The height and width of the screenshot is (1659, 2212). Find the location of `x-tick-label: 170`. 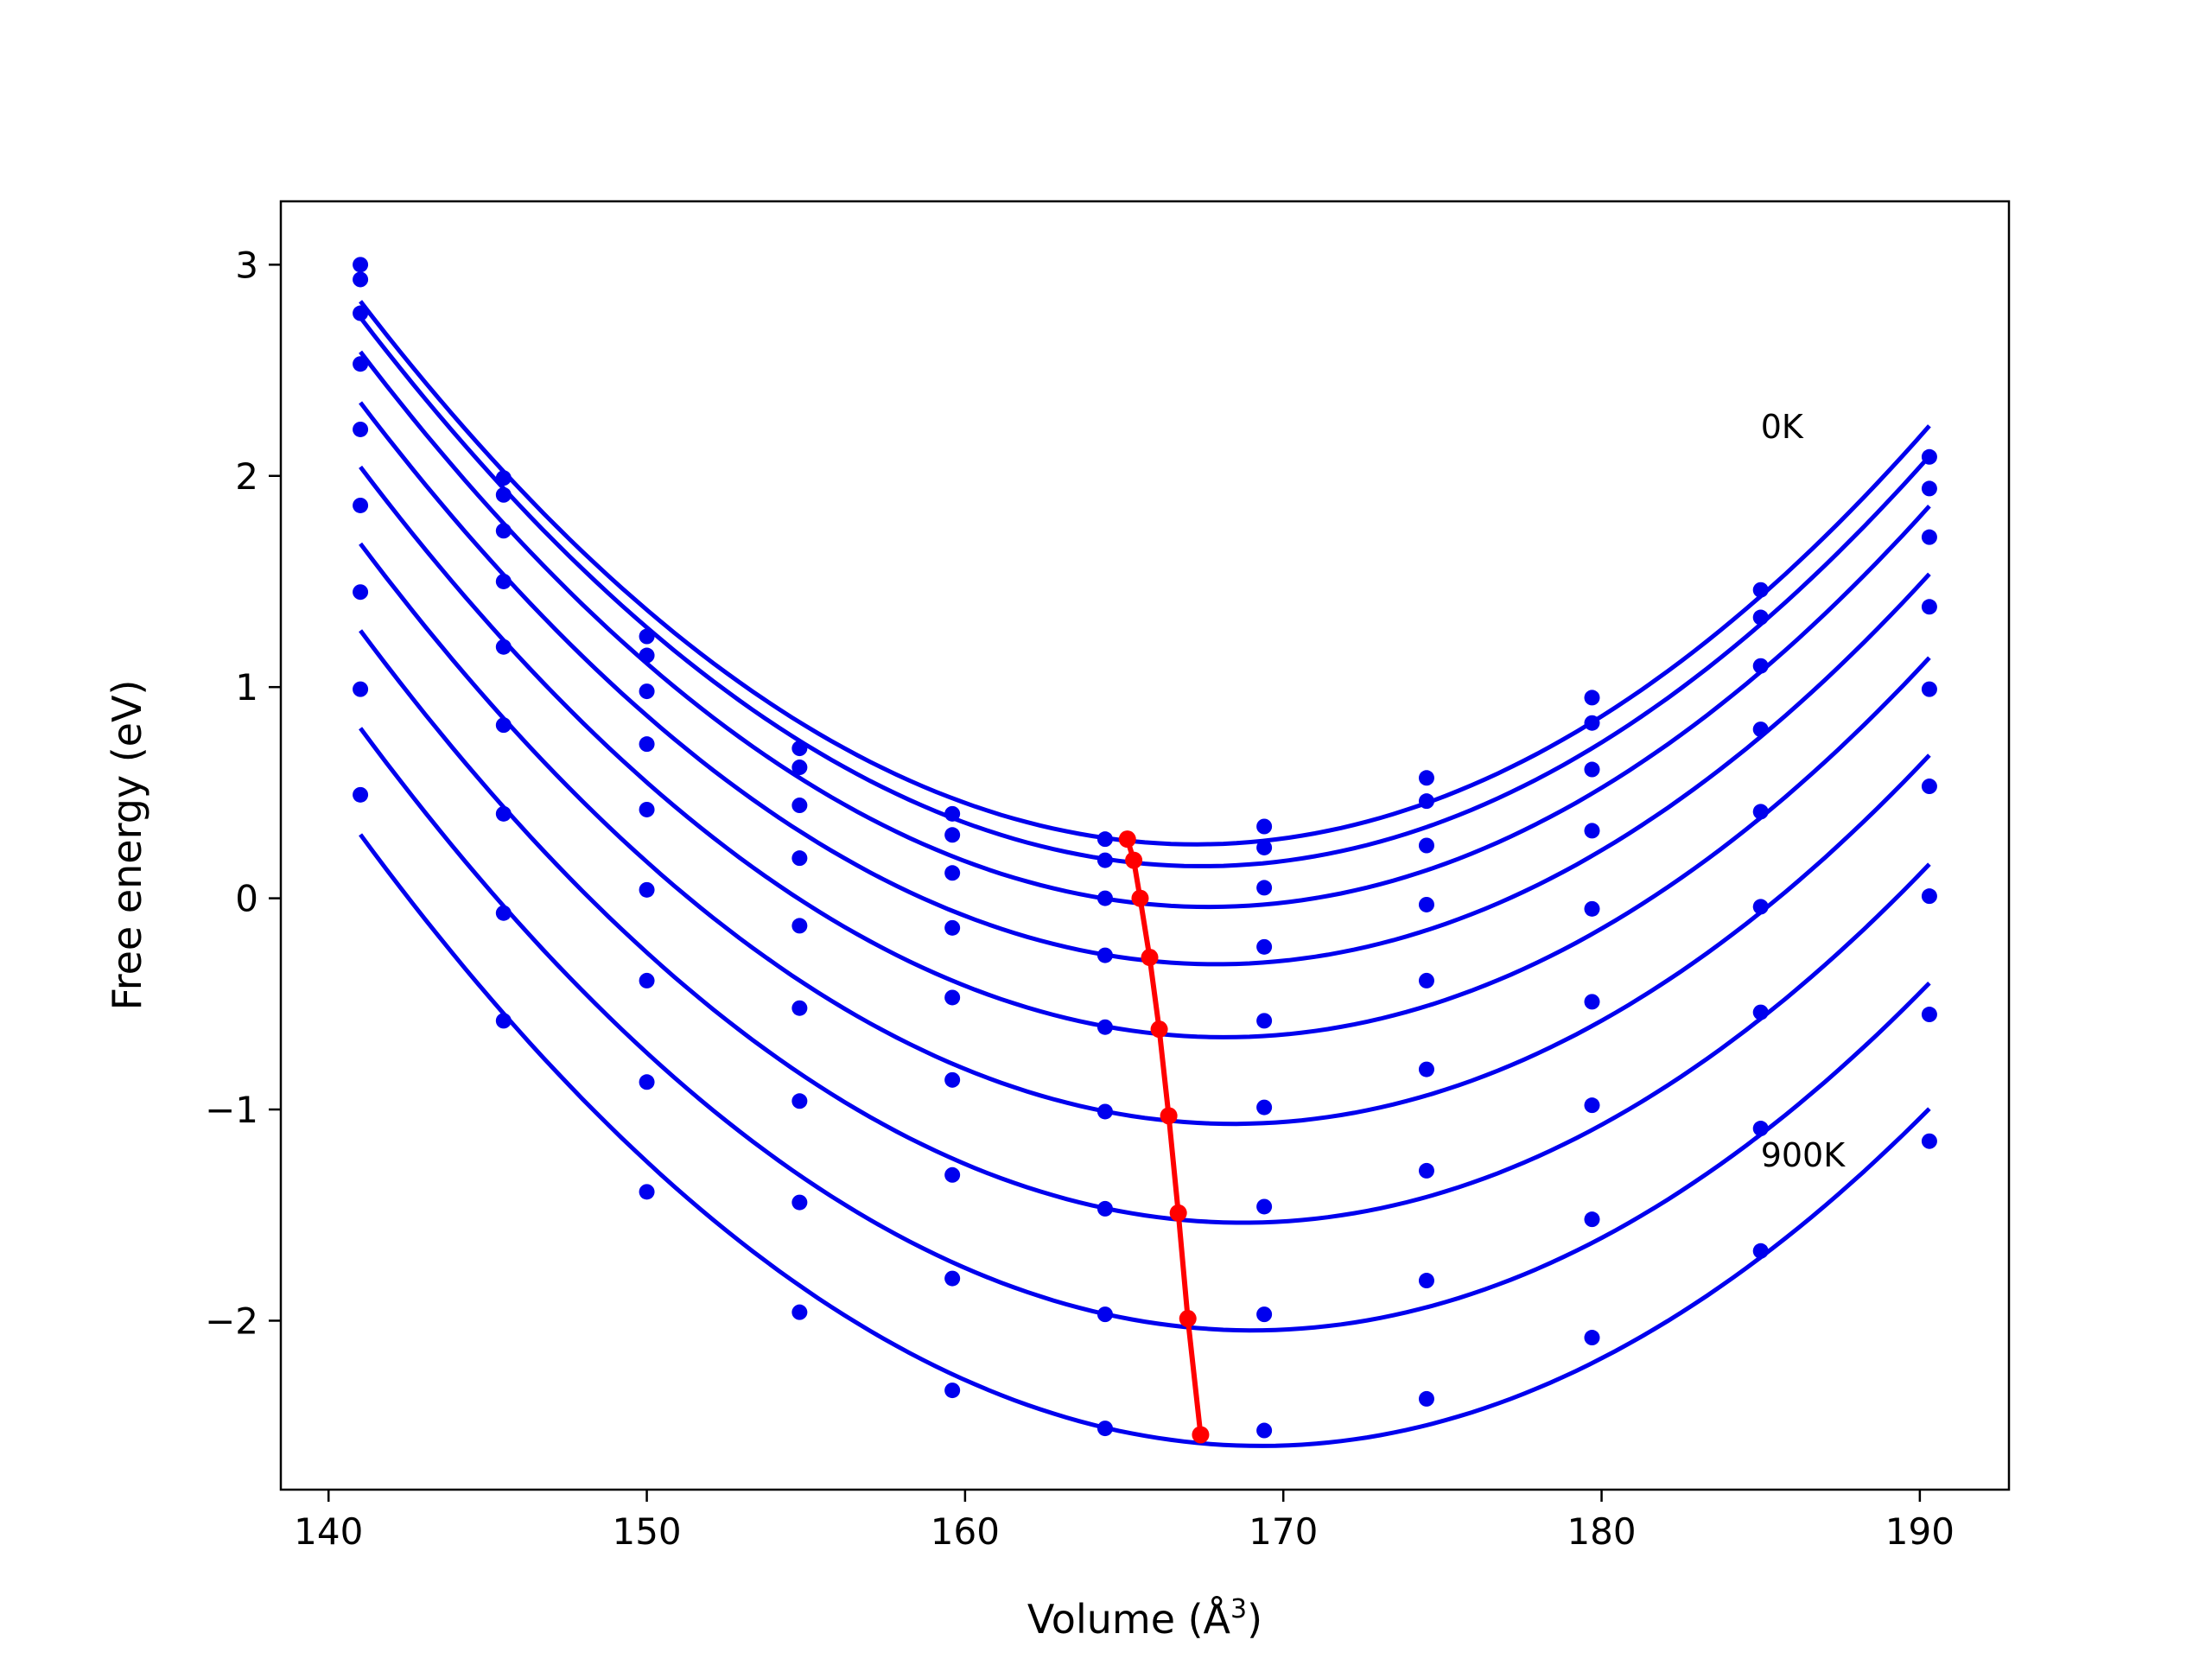

x-tick-label: 170 is located at coordinates (1283, 1531).